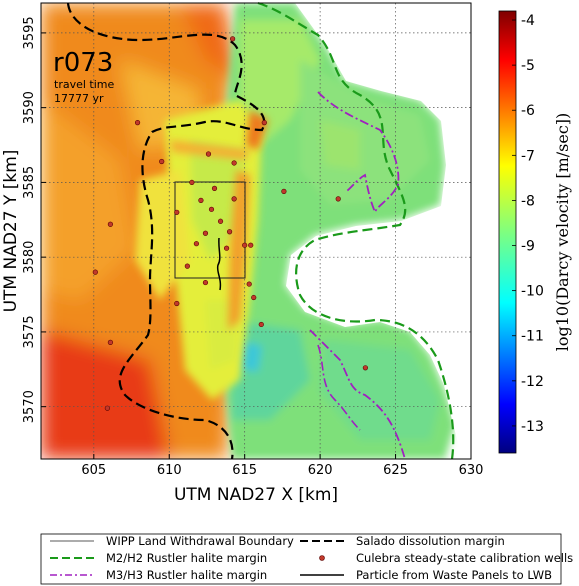 The height and width of the screenshot is (586, 579). Describe the element at coordinates (532, 292) in the screenshot. I see `colorbar-tick-label: -10` at that location.